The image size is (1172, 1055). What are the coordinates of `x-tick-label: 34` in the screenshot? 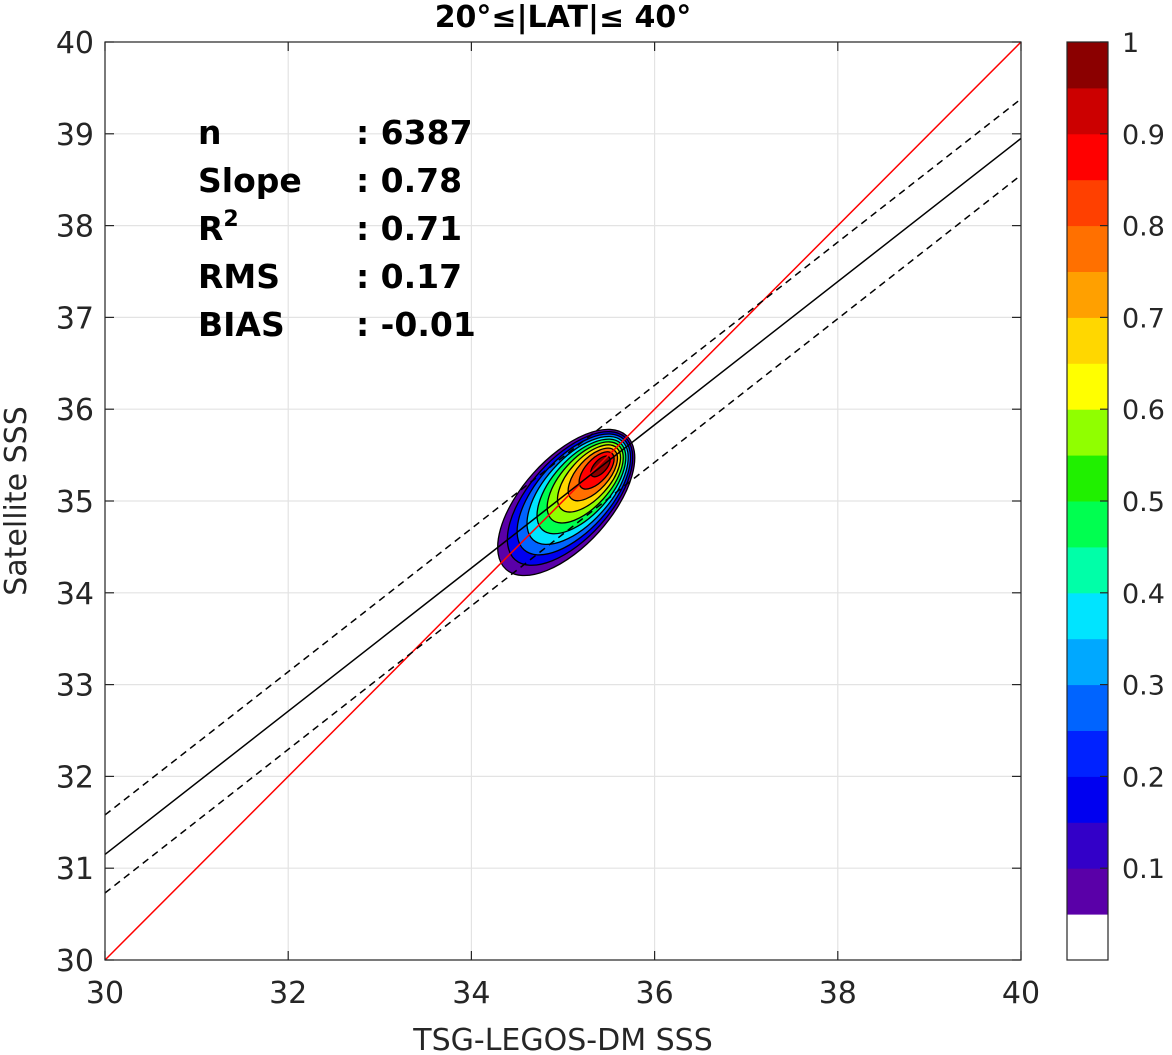 It's located at (471, 993).